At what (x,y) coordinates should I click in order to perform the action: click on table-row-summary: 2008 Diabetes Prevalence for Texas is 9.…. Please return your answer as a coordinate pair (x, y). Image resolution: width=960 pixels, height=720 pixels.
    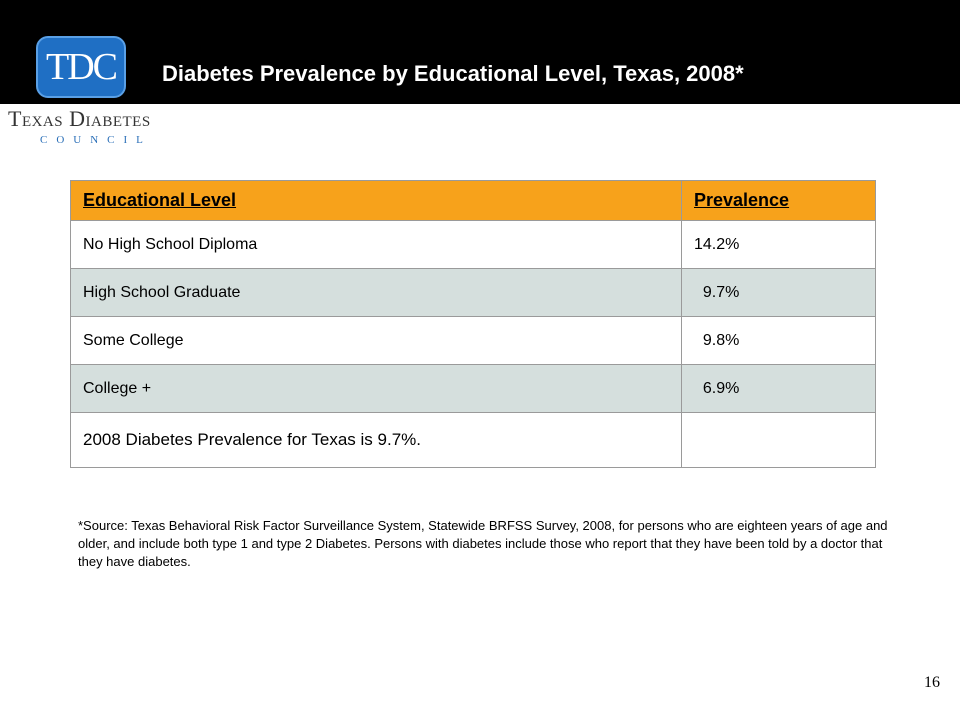
    Looking at the image, I should click on (473, 440).